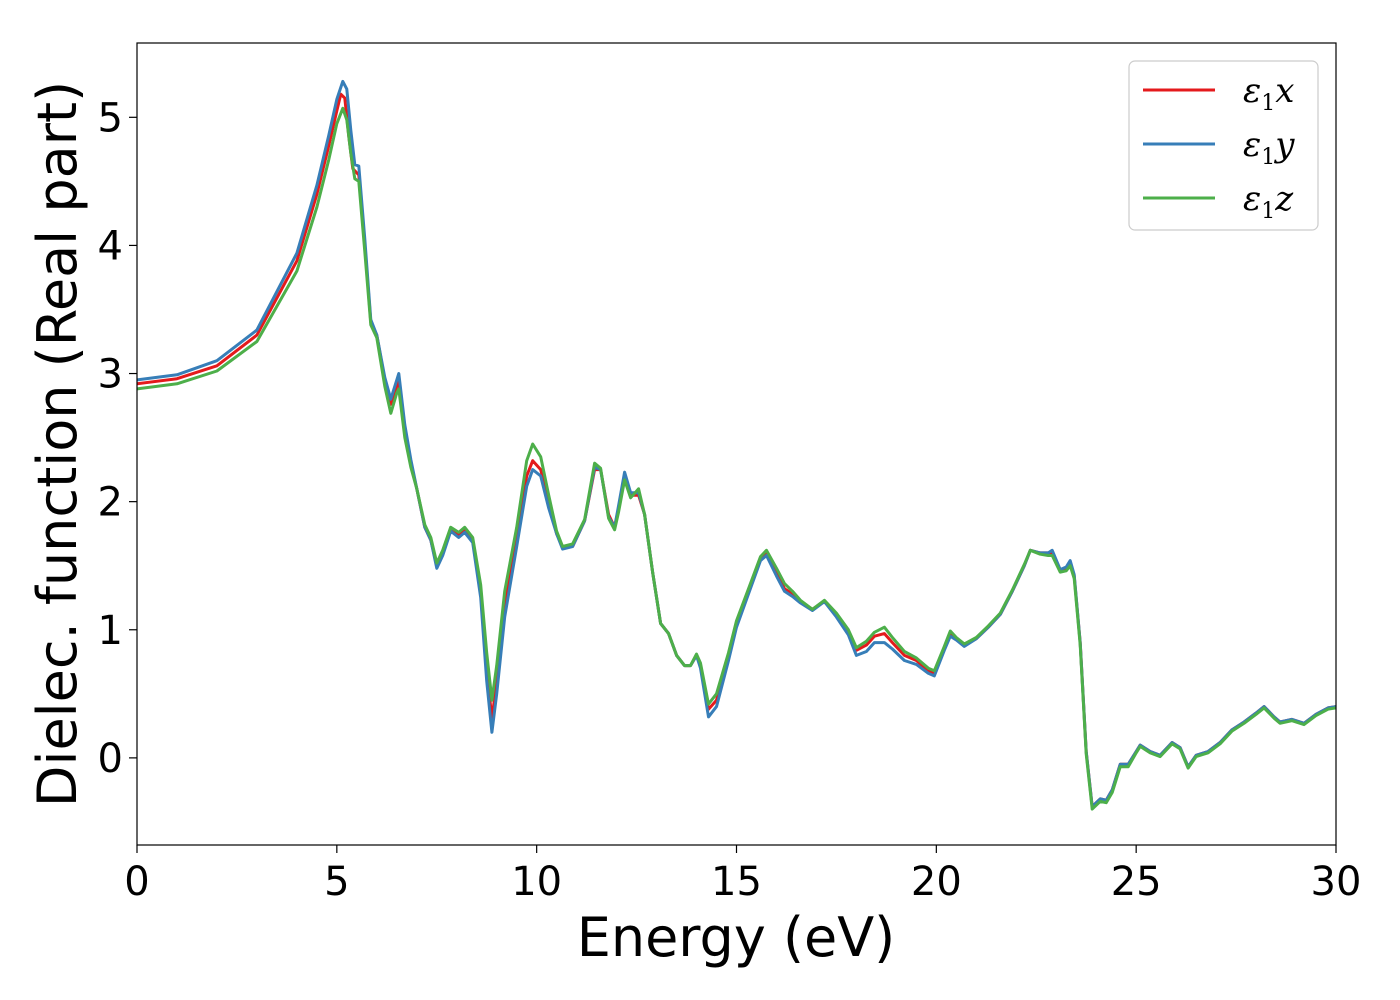 This screenshot has width=1400, height=1000. Describe the element at coordinates (110, 503) in the screenshot. I see `y-tick-label: 2` at that location.